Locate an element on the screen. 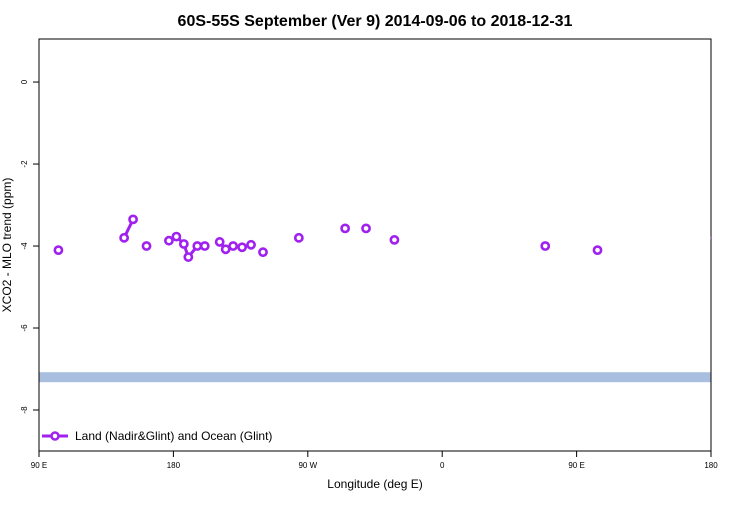 This screenshot has width=750, height=505. y-tick-label: 0 is located at coordinates (24, 81).